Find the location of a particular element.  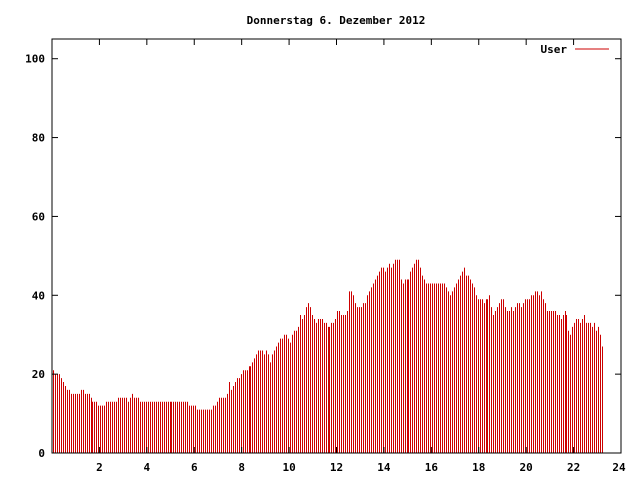

x-tick-label: 18 is located at coordinates (478, 467).